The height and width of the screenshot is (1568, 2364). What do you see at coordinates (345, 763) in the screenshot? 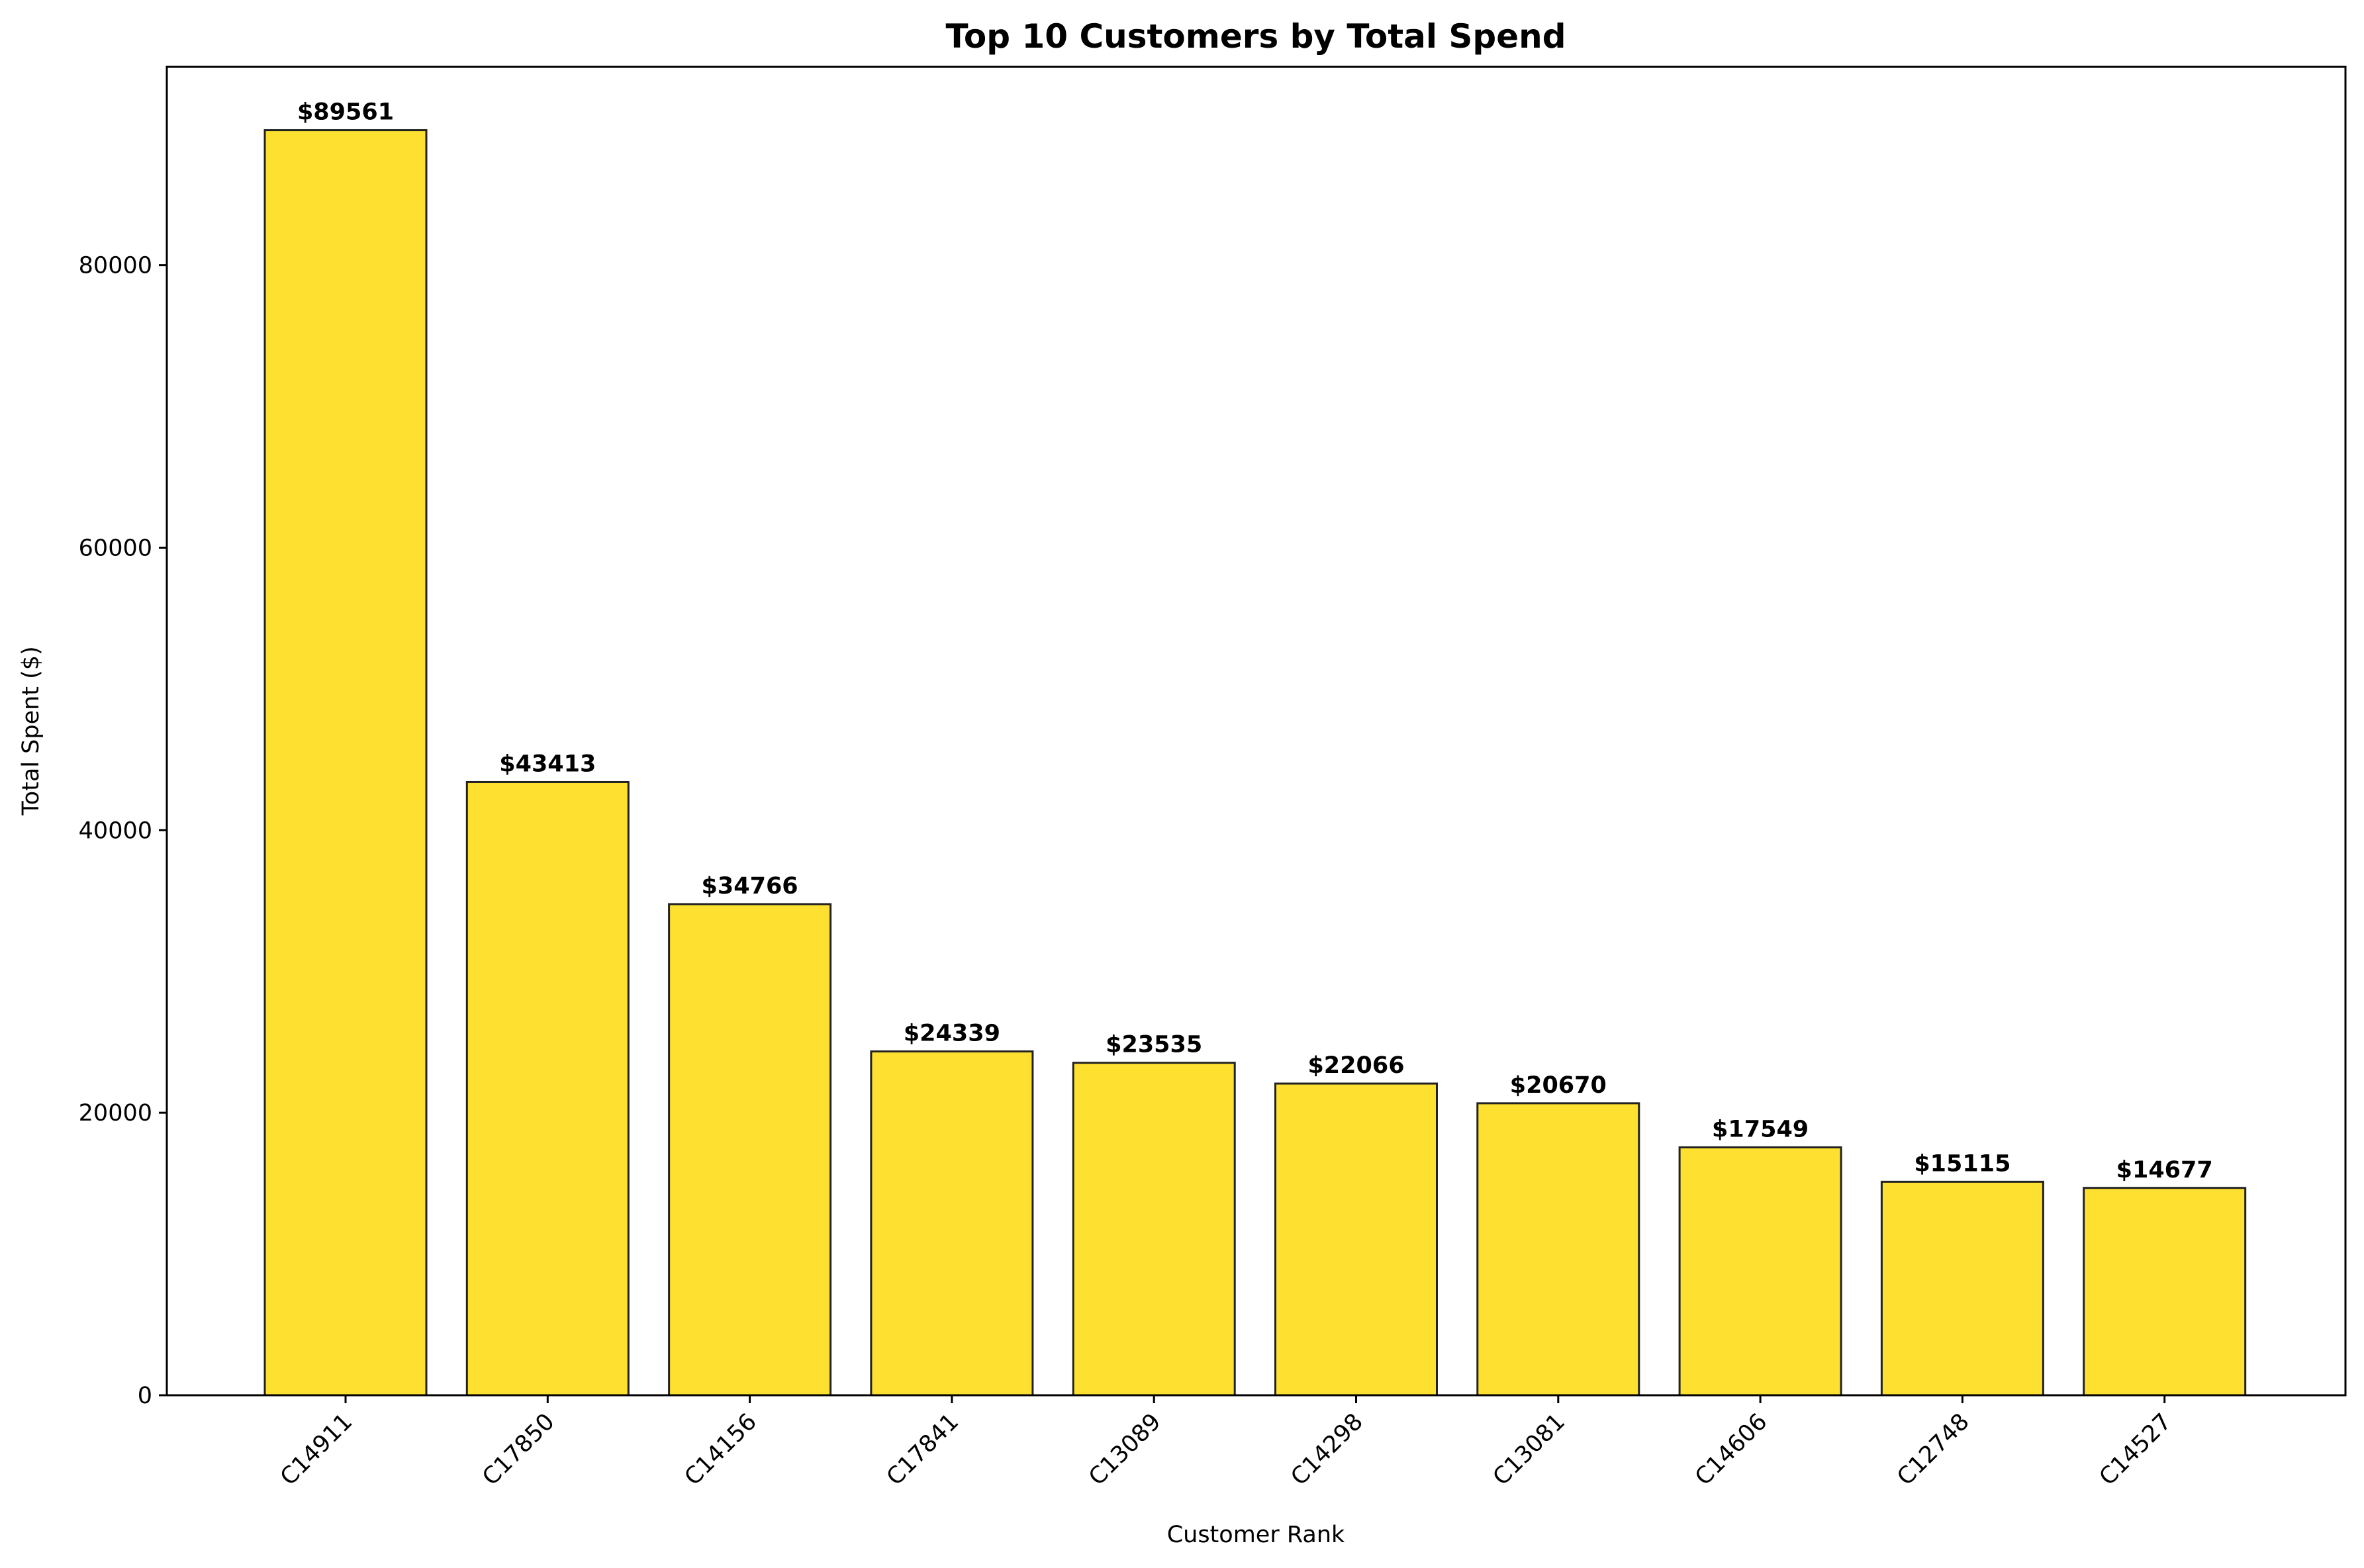
I see `bar-C14911` at bounding box center [345, 763].